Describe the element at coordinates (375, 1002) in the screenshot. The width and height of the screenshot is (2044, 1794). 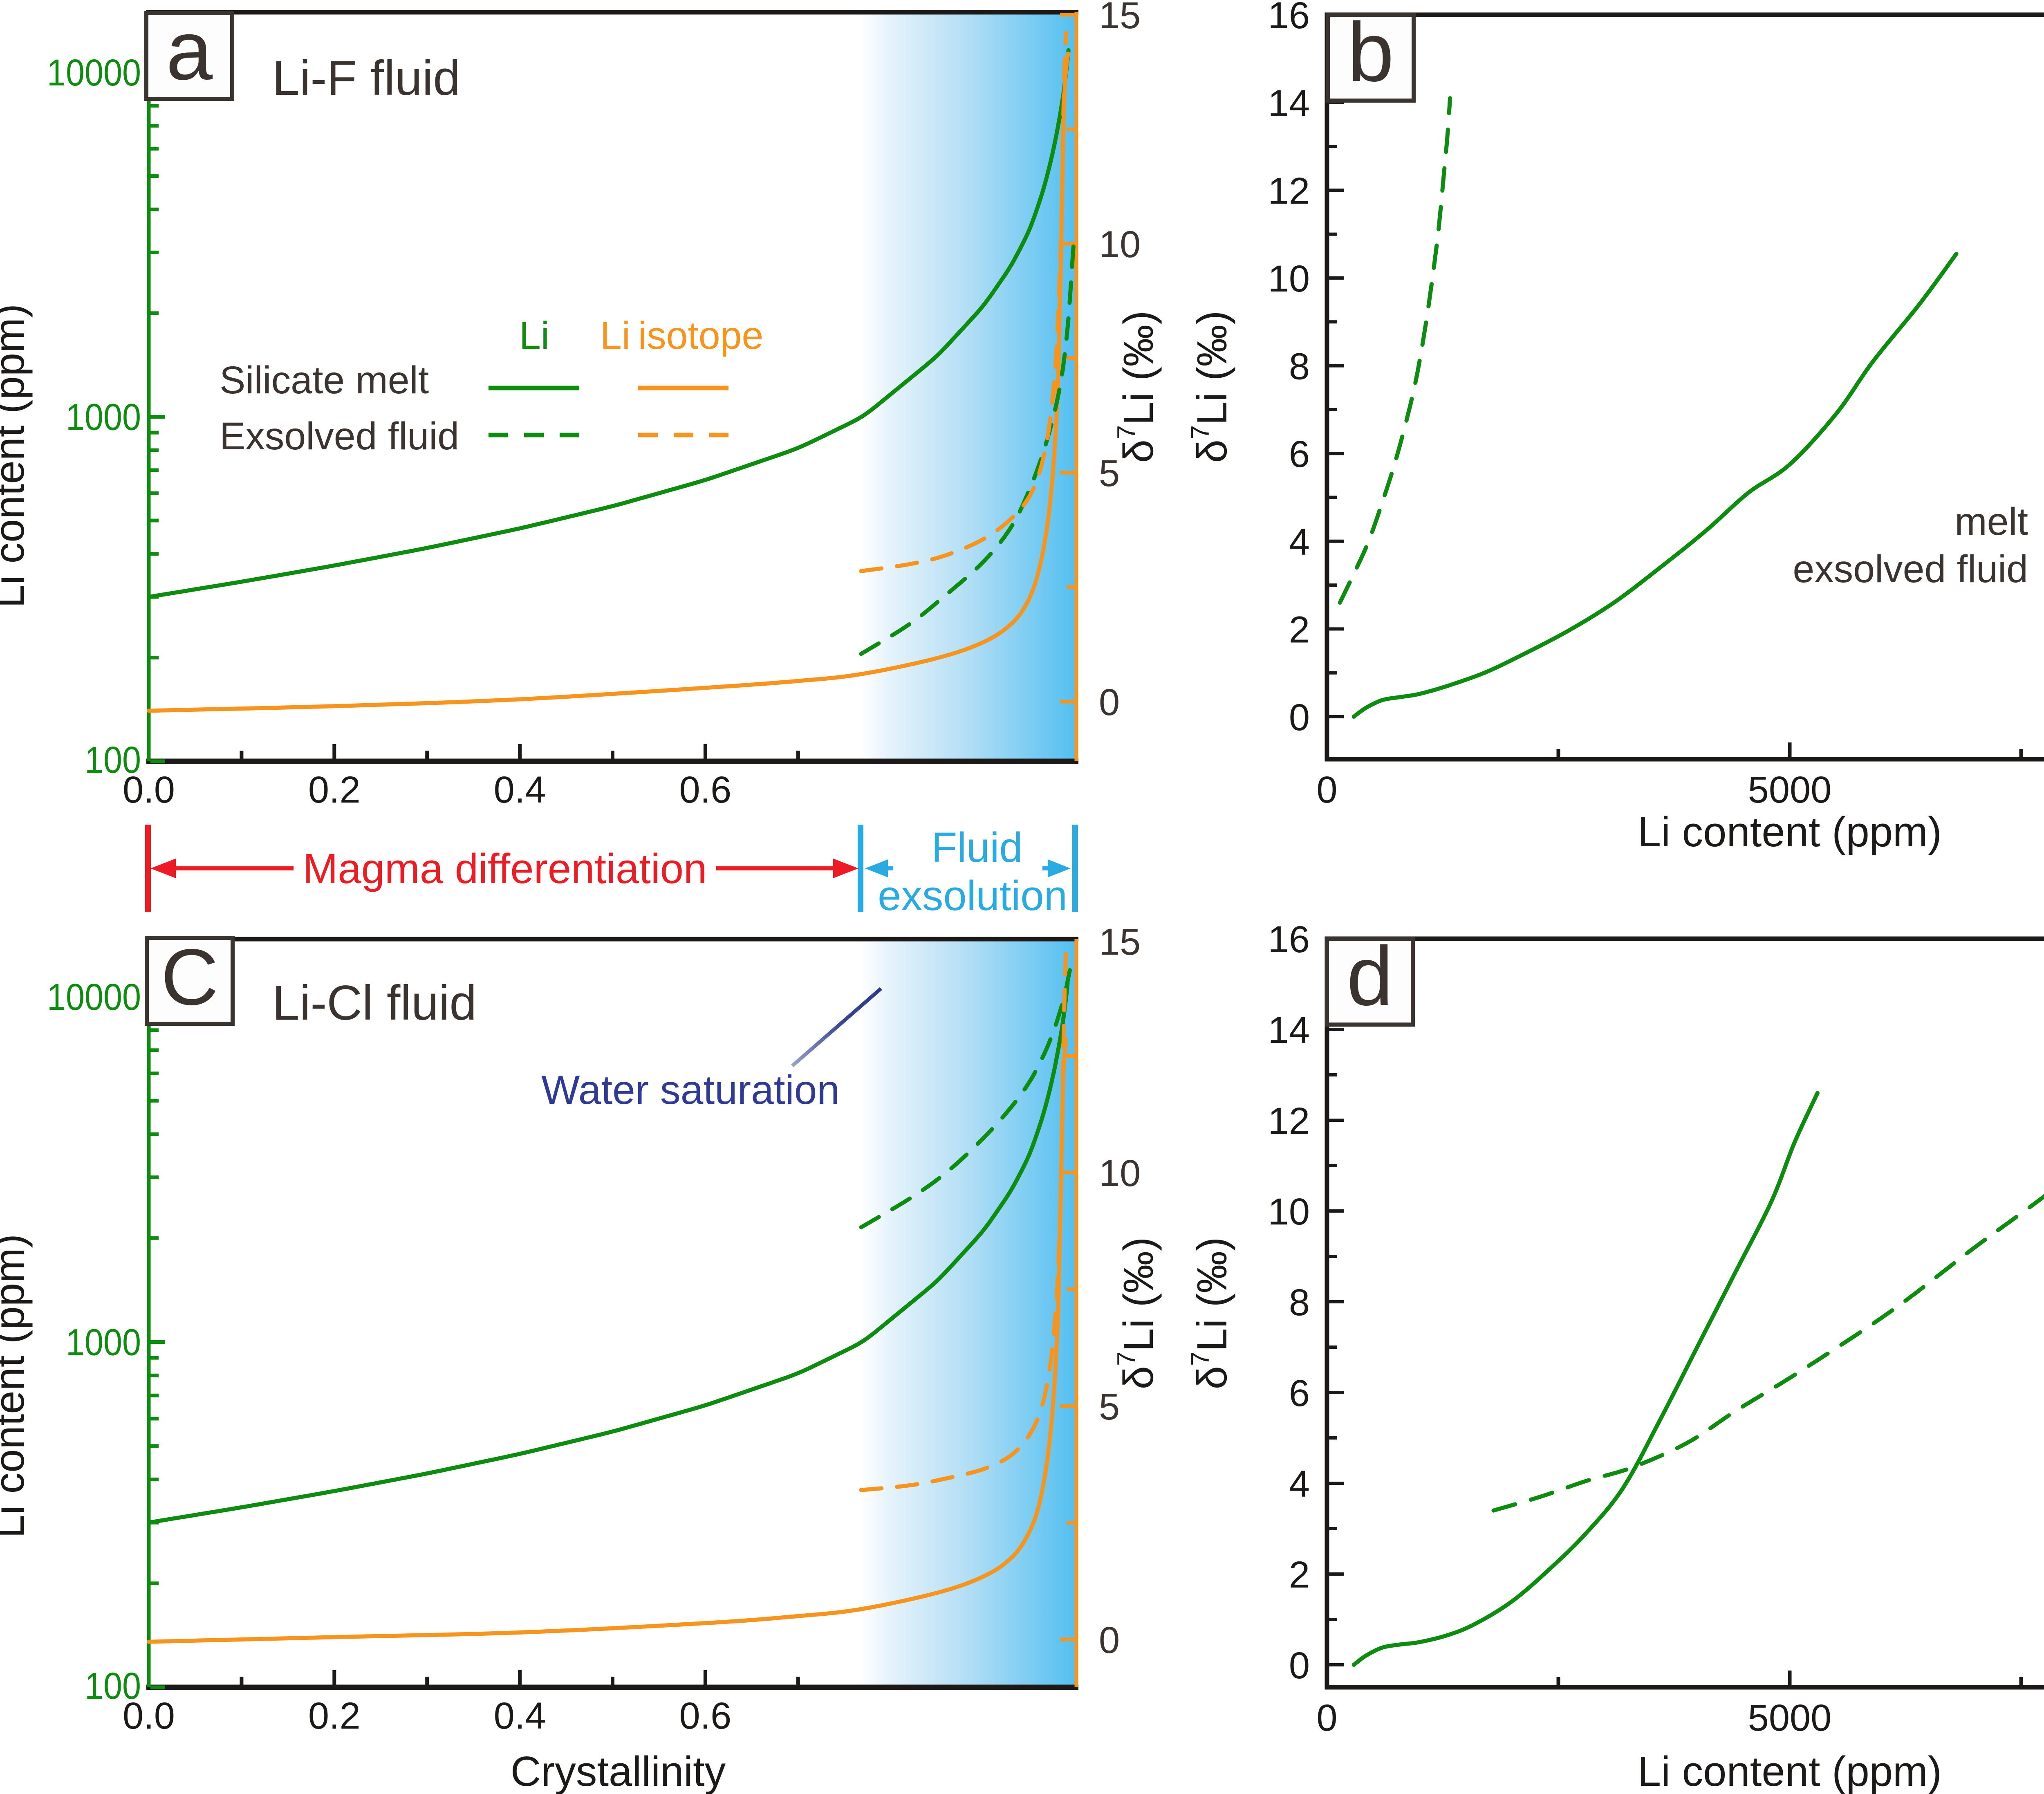
I see `svg-text: Li-Cl fluid` at that location.